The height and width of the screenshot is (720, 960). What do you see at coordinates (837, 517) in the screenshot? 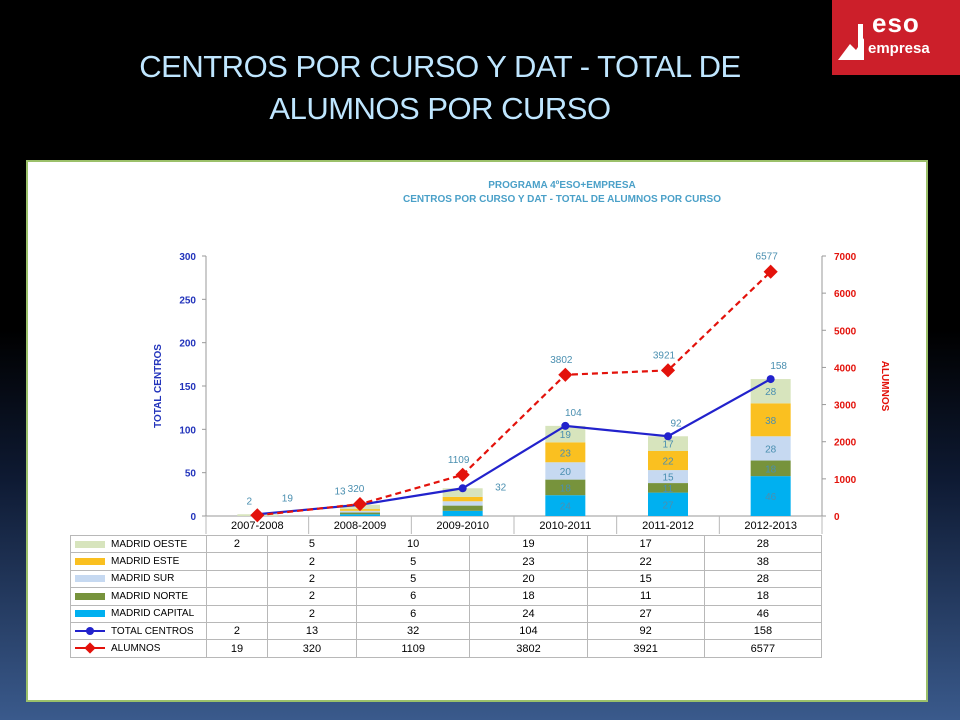
I see `y2-tick-label: 0` at bounding box center [837, 517].